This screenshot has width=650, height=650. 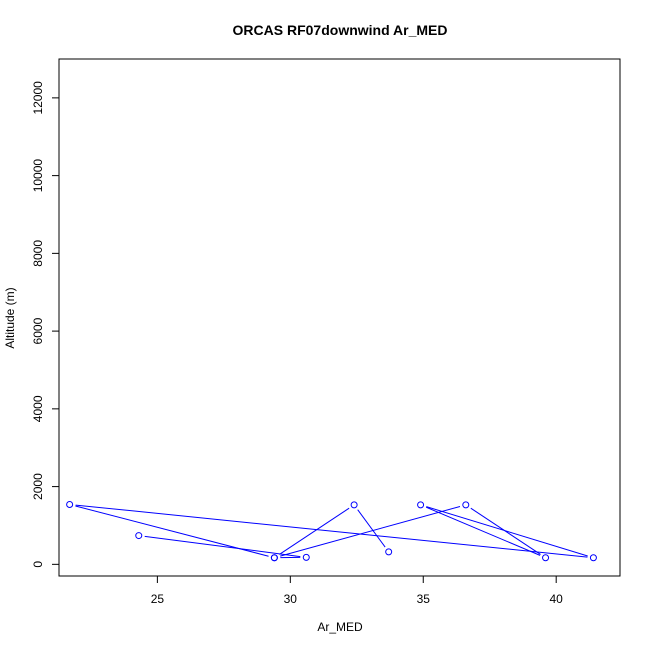 I want to click on series-points, so click(x=331, y=531).